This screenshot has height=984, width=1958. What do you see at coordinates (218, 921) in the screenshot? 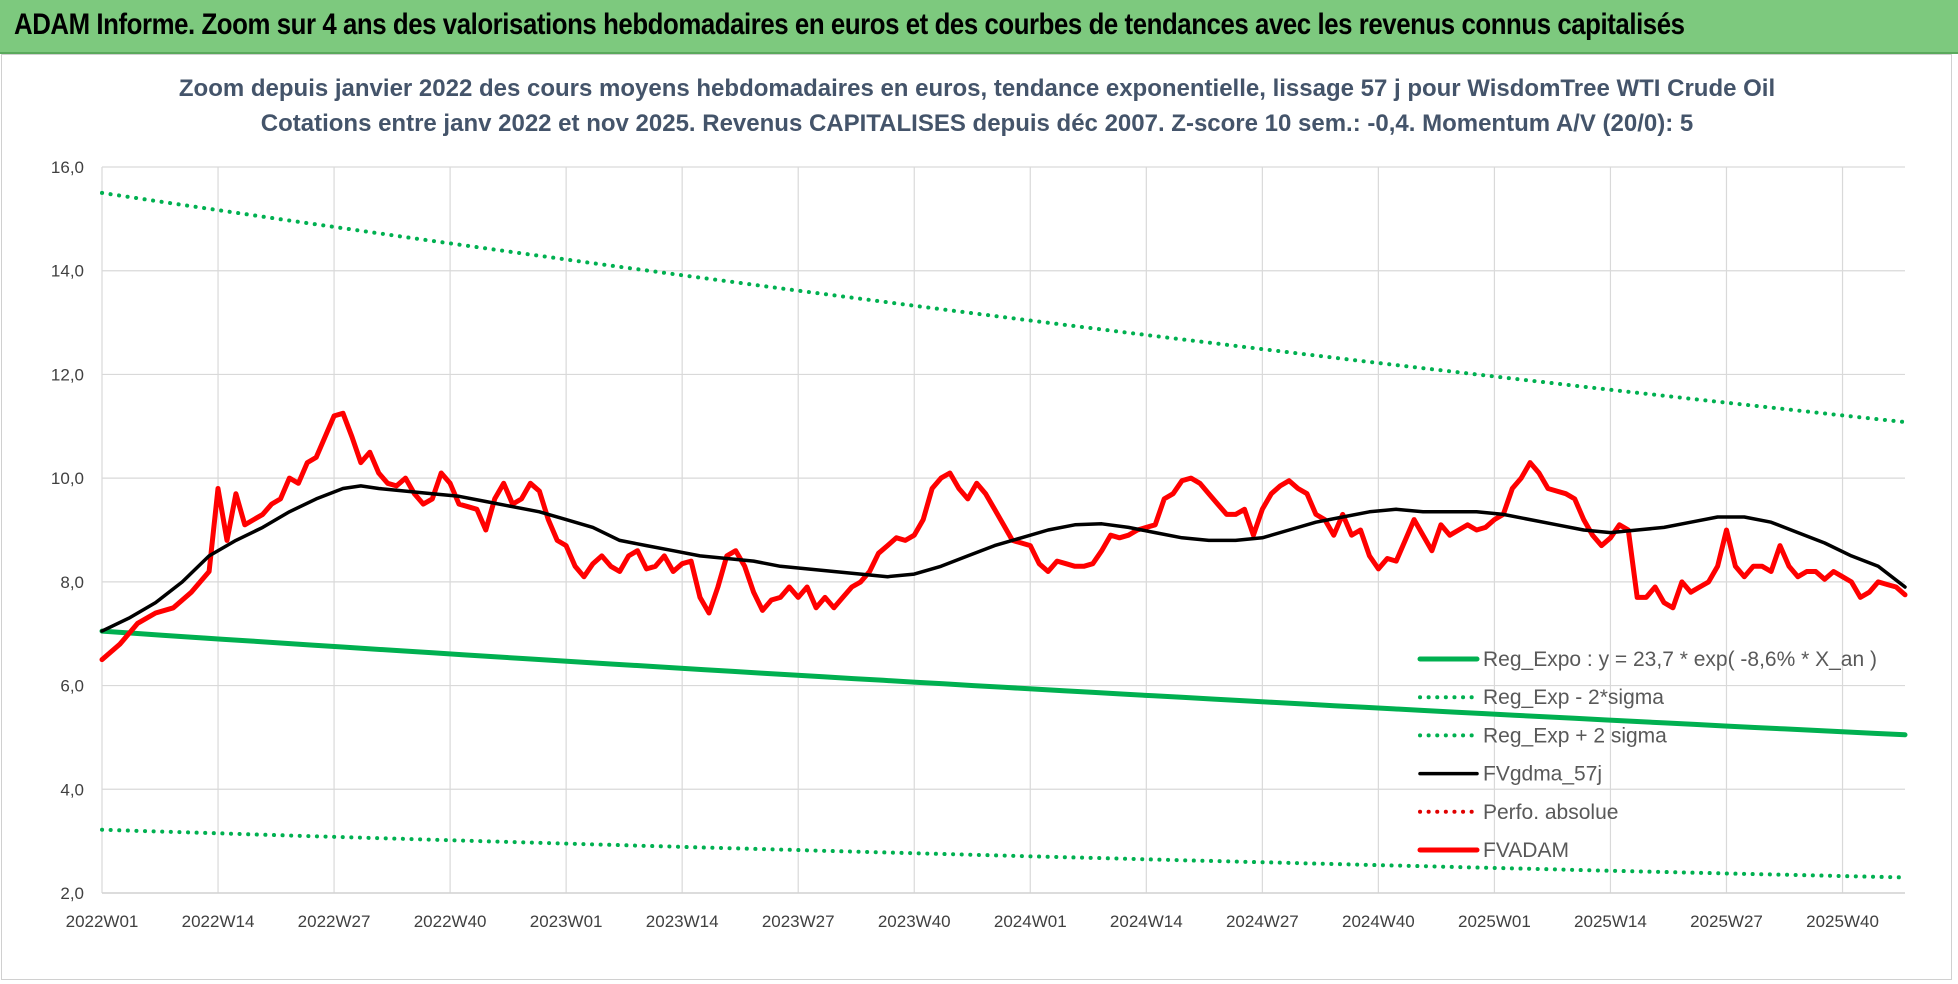
I see `x-tick-label: 2022W14` at bounding box center [218, 921].